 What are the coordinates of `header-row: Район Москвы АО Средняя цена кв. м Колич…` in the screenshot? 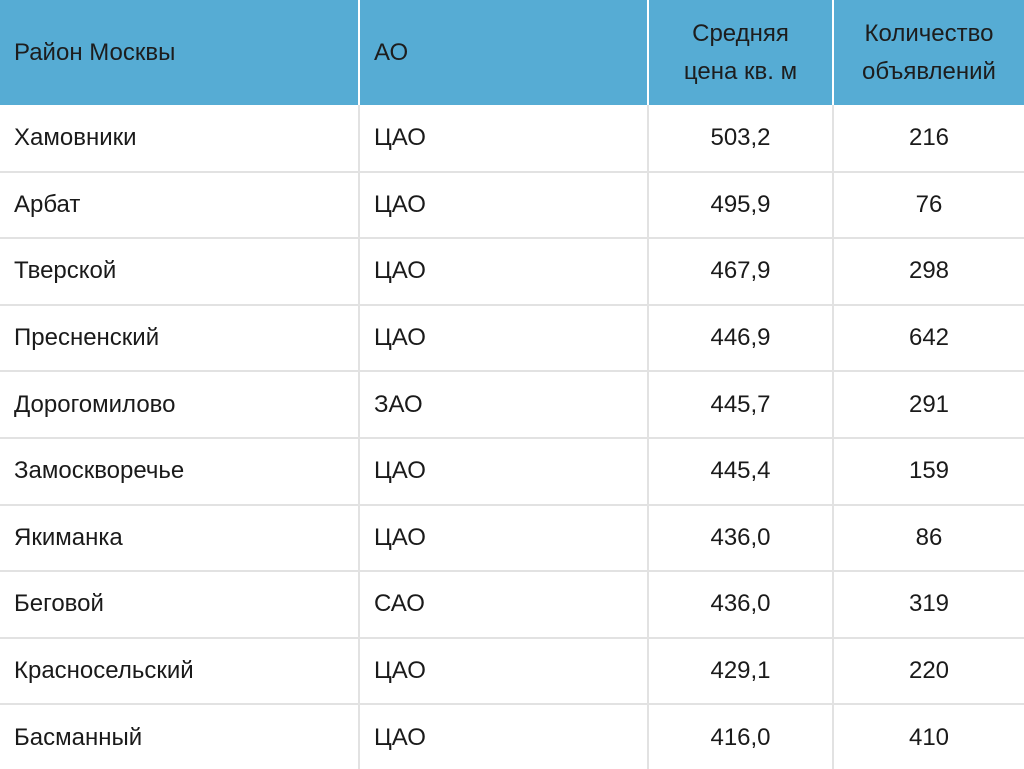 It's located at (512, 52).